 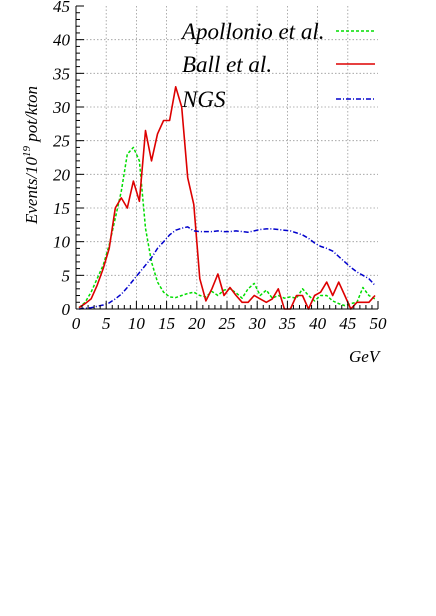 What do you see at coordinates (61, 8) in the screenshot?
I see `y-tick-label: 45` at bounding box center [61, 8].